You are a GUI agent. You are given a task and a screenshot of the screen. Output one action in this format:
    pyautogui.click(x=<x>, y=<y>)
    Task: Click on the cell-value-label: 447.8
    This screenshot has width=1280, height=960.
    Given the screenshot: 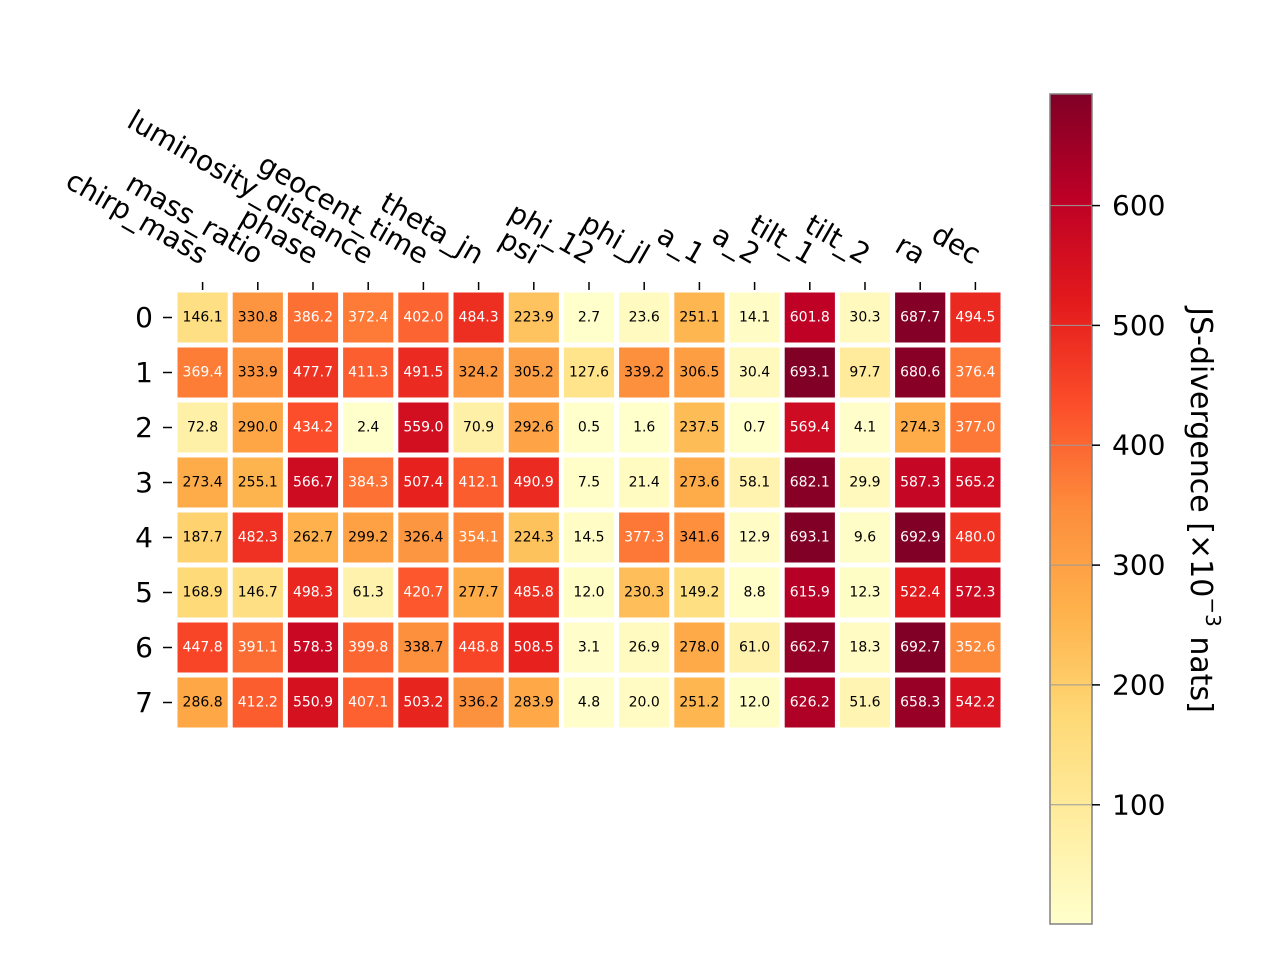 What is the action you would take?
    pyautogui.click(x=203, y=648)
    